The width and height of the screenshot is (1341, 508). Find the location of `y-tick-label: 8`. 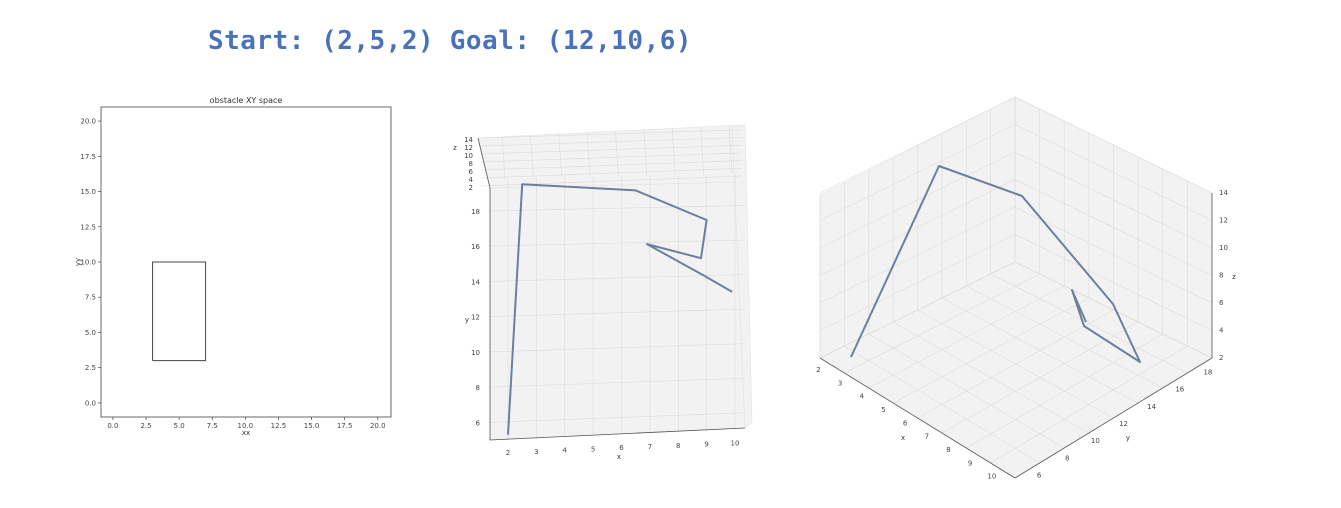

y-tick-label: 8 is located at coordinates (1067, 458).